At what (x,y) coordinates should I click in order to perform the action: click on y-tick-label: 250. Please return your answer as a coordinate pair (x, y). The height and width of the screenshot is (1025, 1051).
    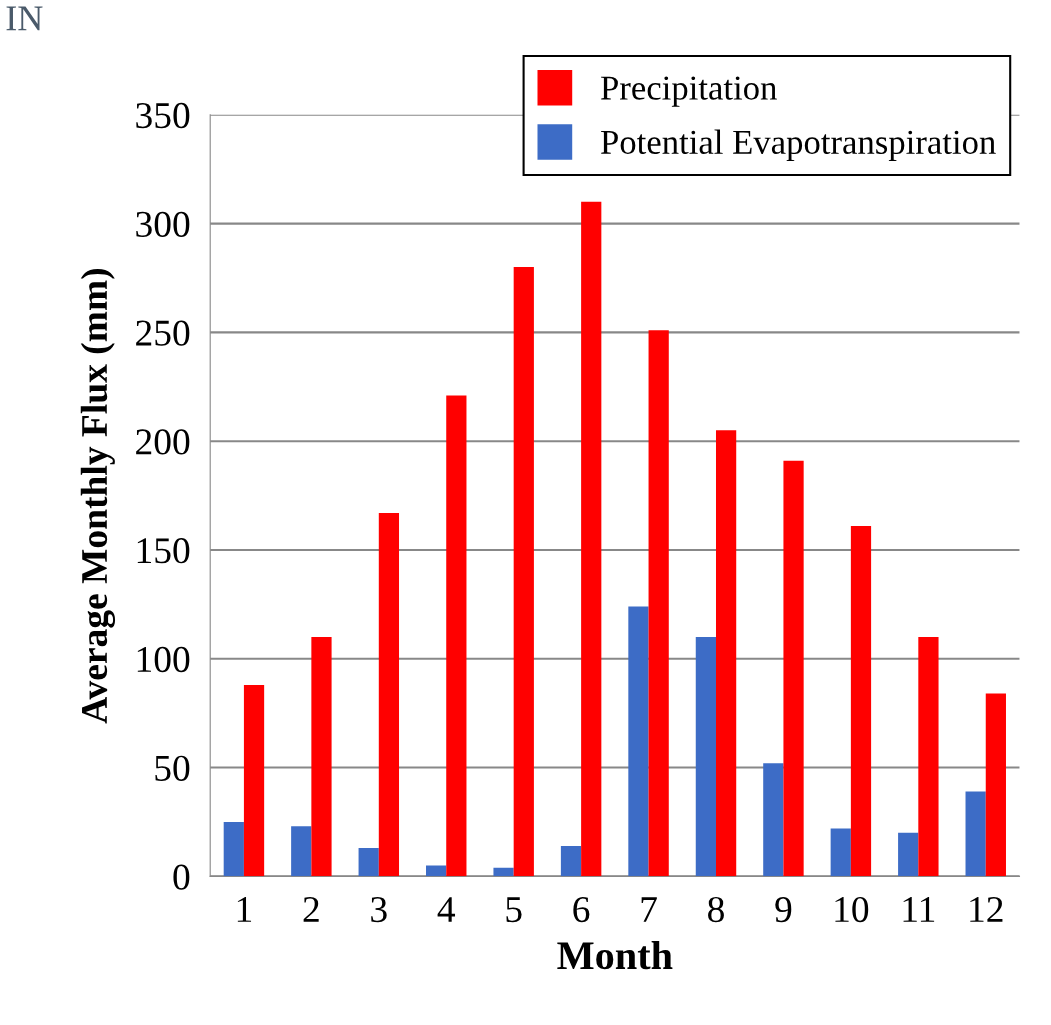
    Looking at the image, I should click on (163, 333).